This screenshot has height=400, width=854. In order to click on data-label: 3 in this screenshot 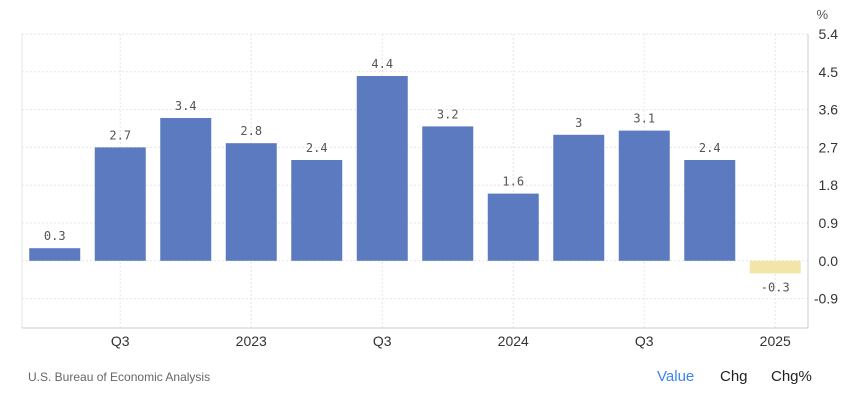, I will do `click(578, 123)`.